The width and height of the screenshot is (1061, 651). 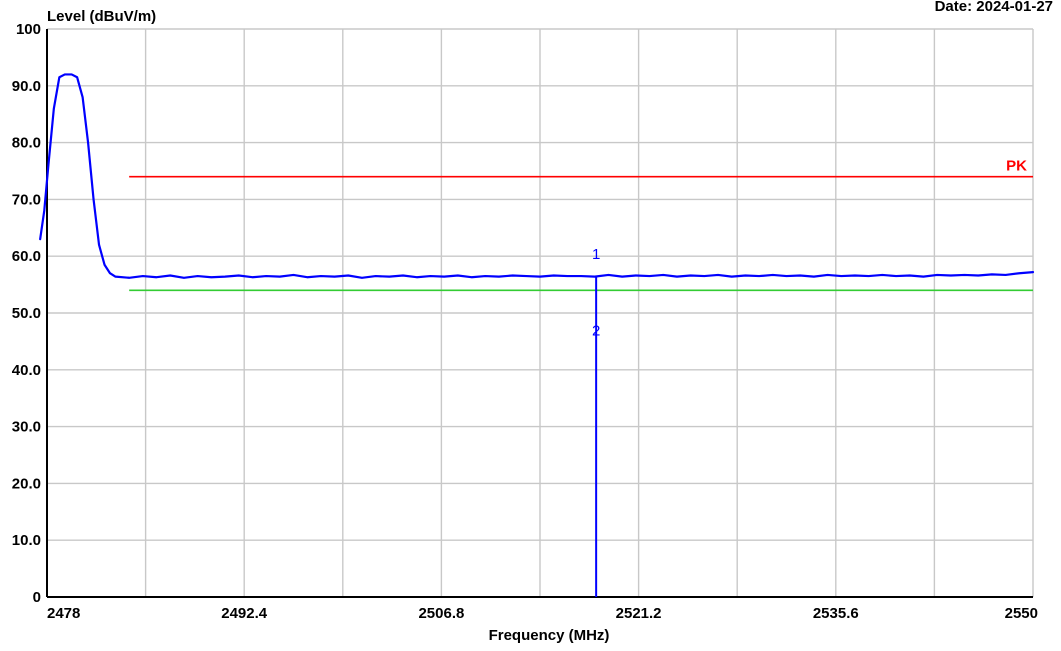 What do you see at coordinates (28, 29) in the screenshot?
I see `y-tick-label: 100` at bounding box center [28, 29].